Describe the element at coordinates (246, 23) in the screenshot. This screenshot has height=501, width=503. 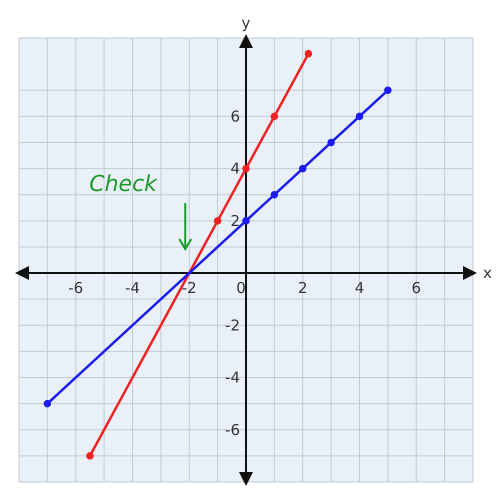
I see `y-axis-title: y` at that location.